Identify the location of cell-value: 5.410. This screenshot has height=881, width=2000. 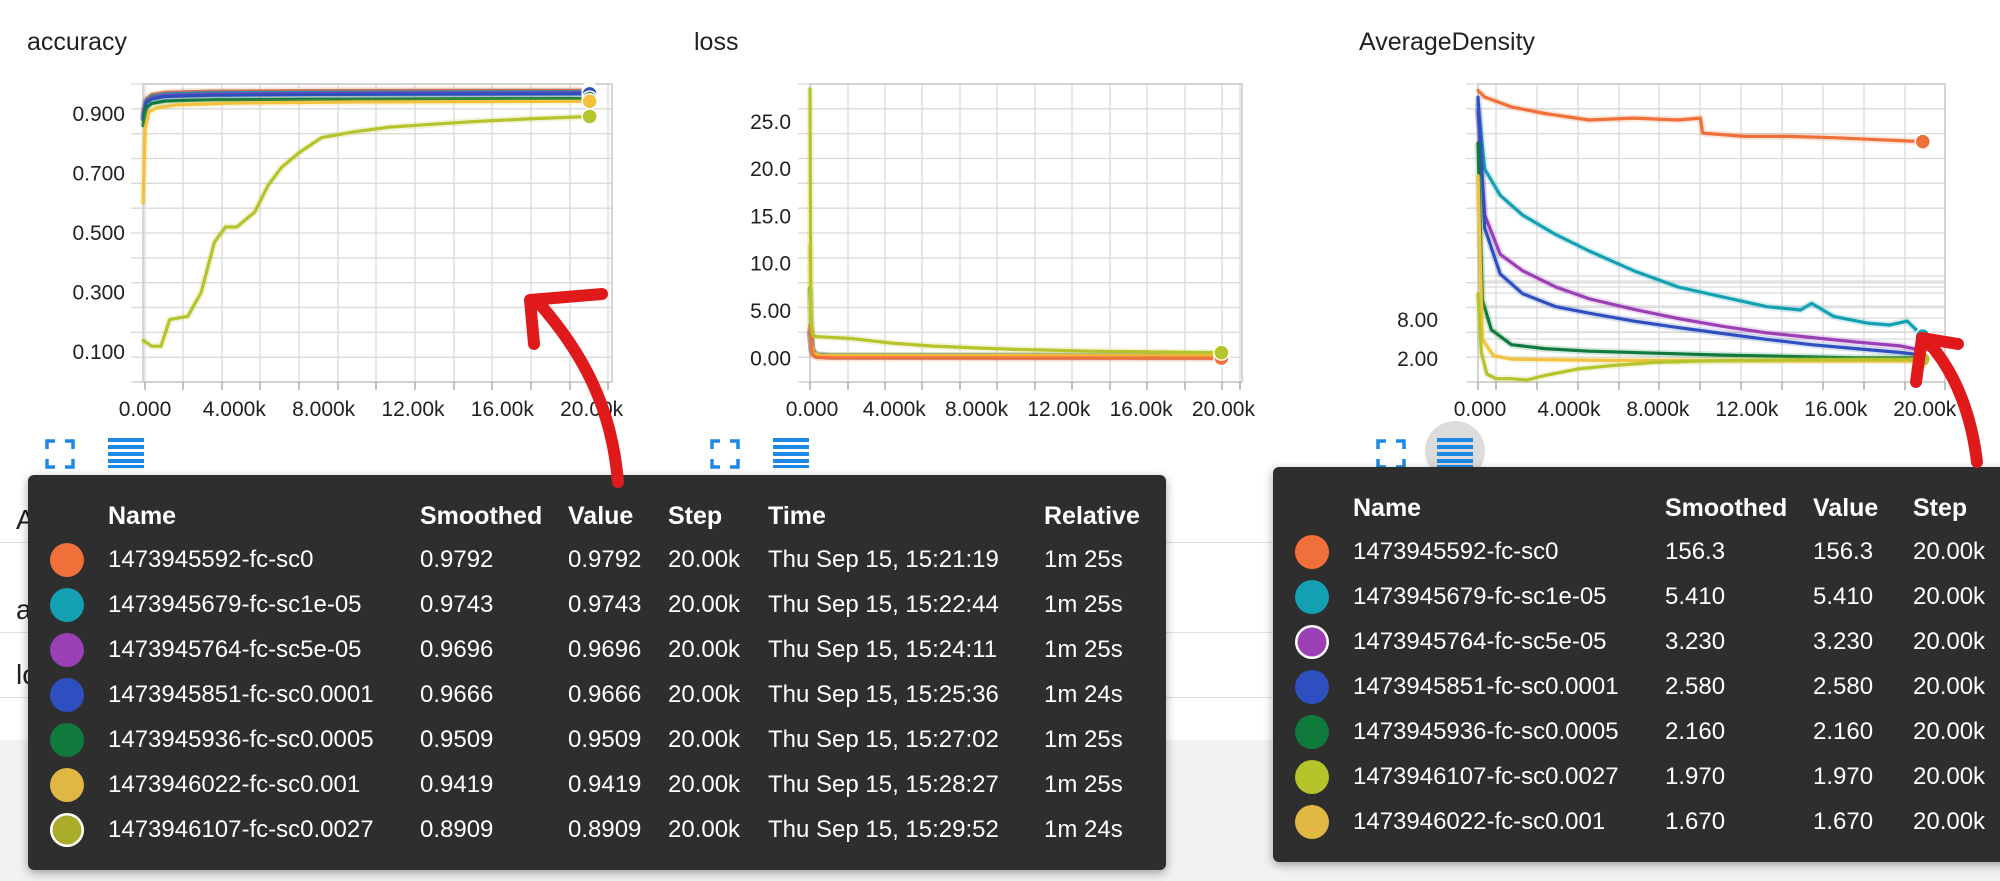
(1843, 596).